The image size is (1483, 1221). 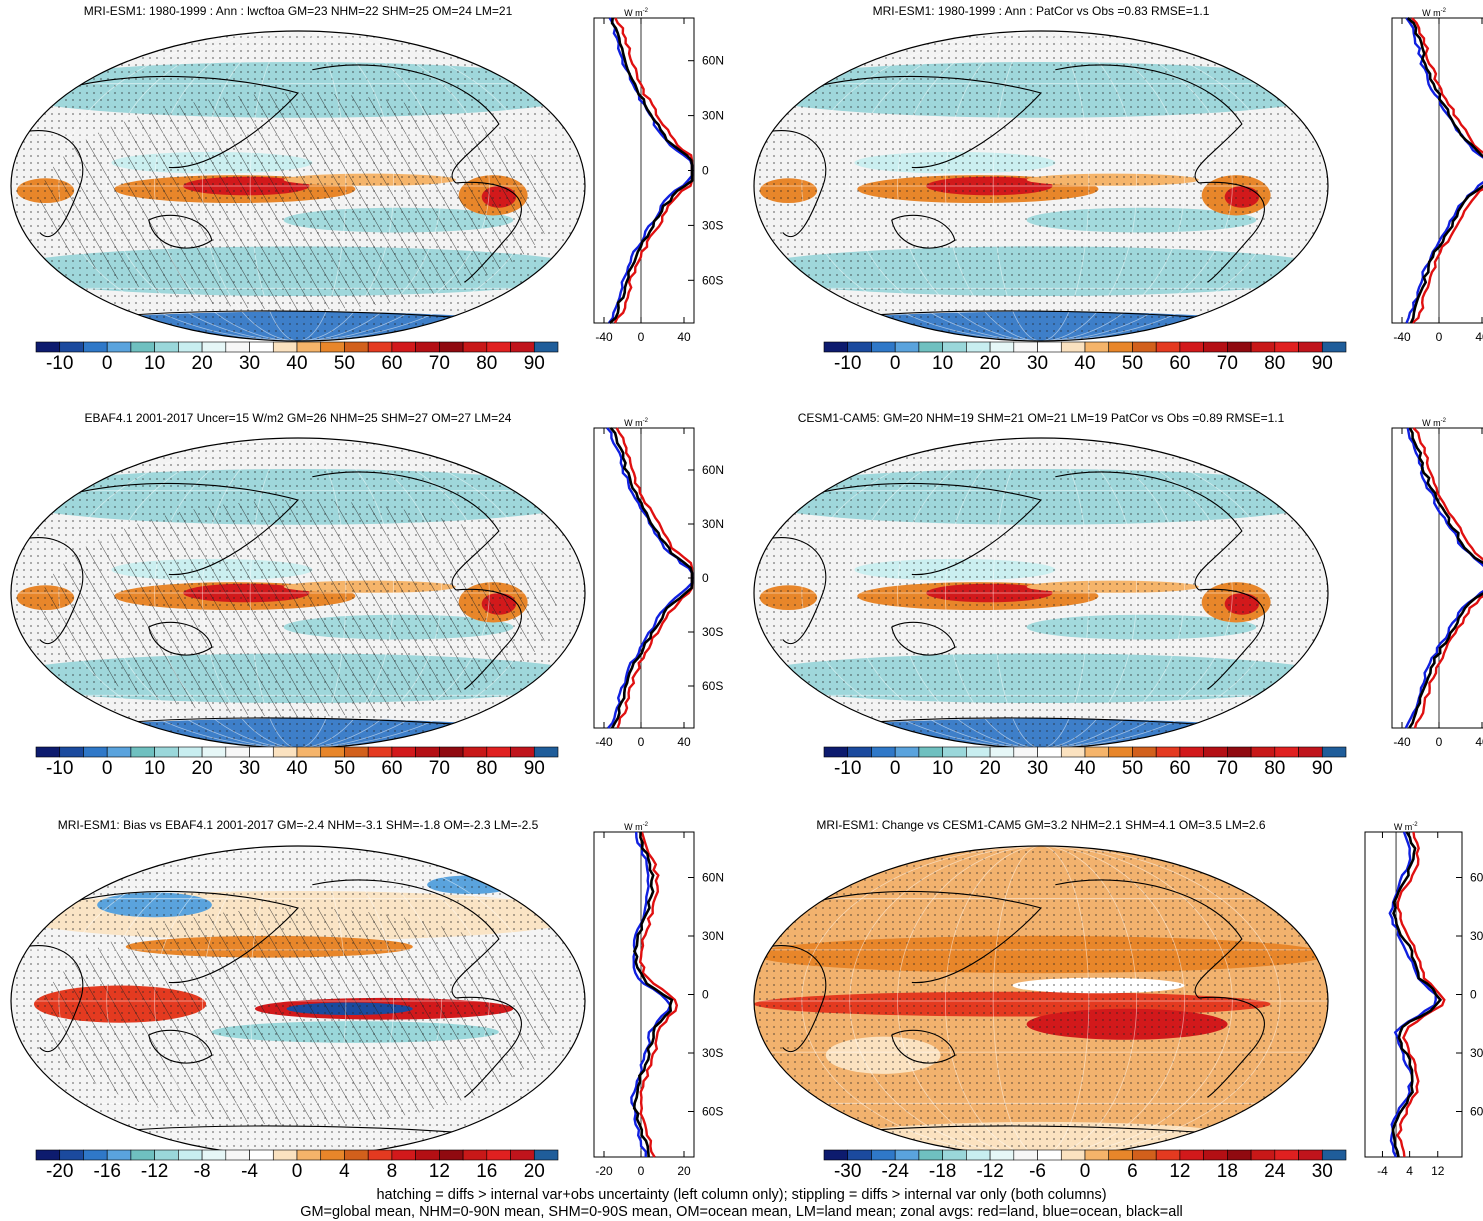 What do you see at coordinates (943, 363) in the screenshot?
I see `colorbar-tick-label: 10` at bounding box center [943, 363].